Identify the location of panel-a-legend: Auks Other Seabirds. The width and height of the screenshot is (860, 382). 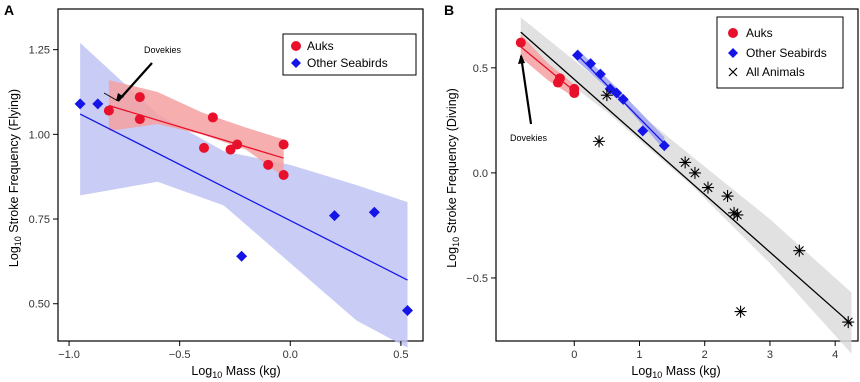
(349, 54).